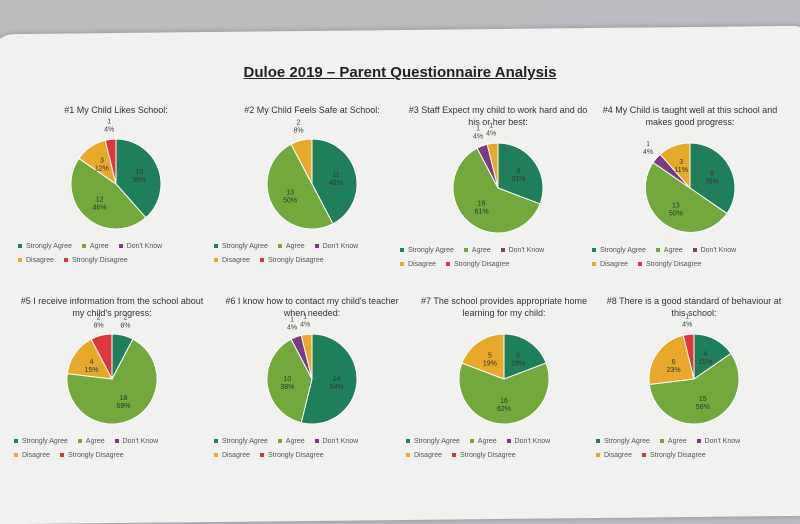 The width and height of the screenshot is (800, 524). I want to click on slice-count-label: 14, so click(337, 379).